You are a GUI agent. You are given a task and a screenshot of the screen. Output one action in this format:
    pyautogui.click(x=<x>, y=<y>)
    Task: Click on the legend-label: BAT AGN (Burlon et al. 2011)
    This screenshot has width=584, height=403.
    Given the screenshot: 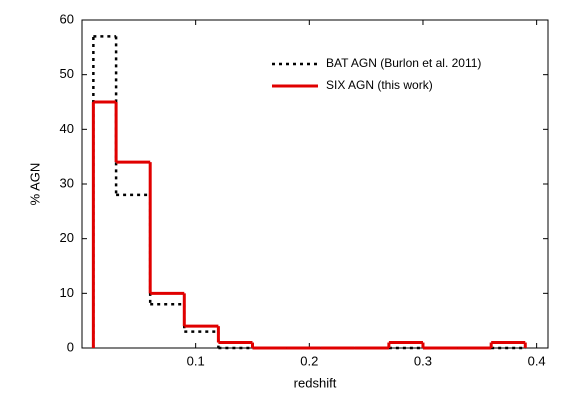 What is the action you would take?
    pyautogui.click(x=403, y=63)
    